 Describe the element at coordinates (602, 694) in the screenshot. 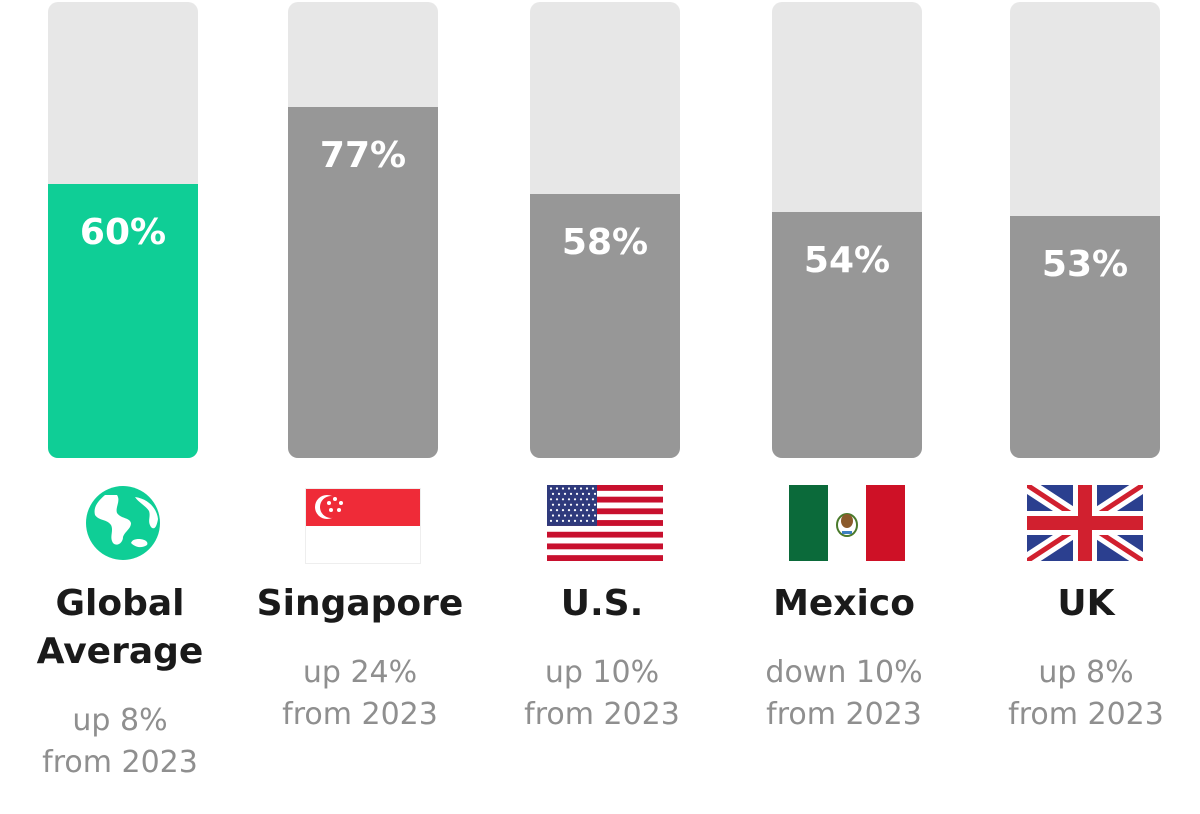

I see `change-label: up 10% from 2023` at that location.